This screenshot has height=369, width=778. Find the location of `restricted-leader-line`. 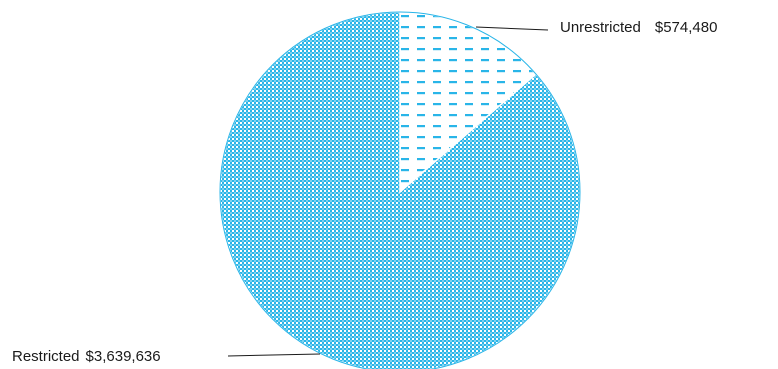

restricted-leader-line is located at coordinates (274, 355).